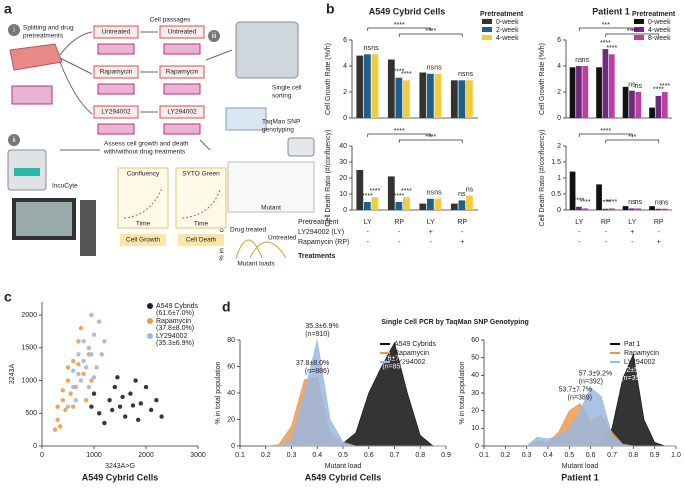  I want to click on y-tick-label: 1, so click(559, 178).